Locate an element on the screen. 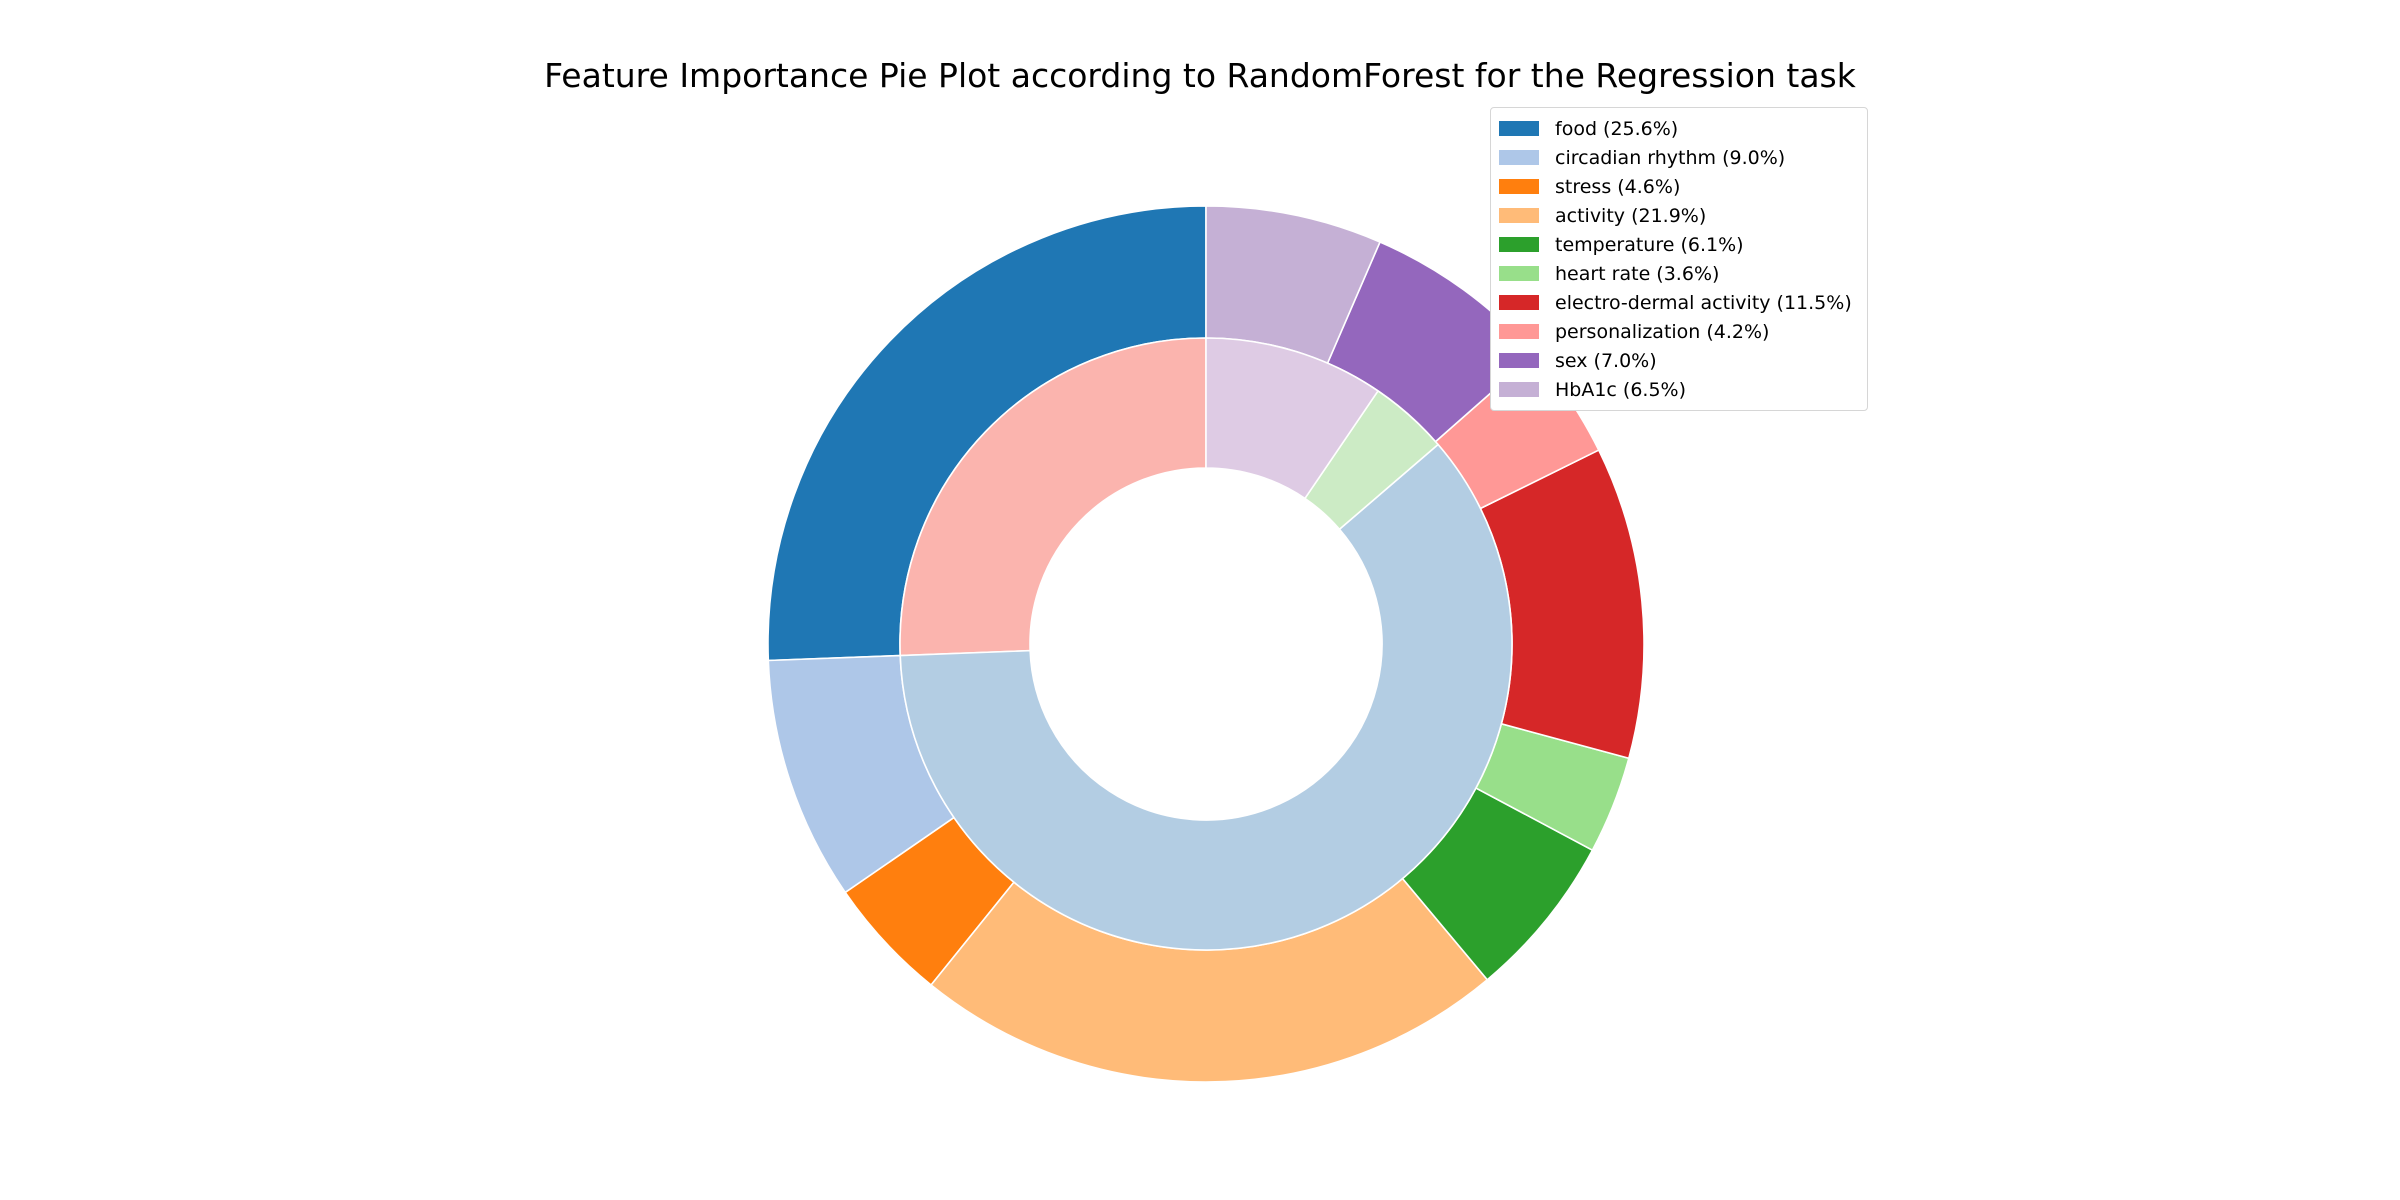 Image resolution: width=2400 pixels, height=1200 pixels. legend-entry: activity (21.9%) is located at coordinates (1679, 215).